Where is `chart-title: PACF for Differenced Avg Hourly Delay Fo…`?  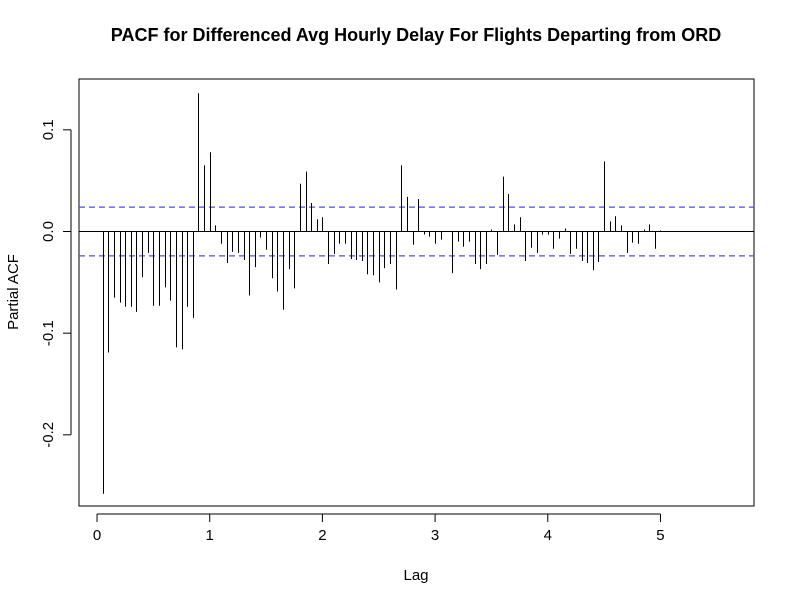
chart-title: PACF for Differenced Avg Hourly Delay Fo… is located at coordinates (416, 35).